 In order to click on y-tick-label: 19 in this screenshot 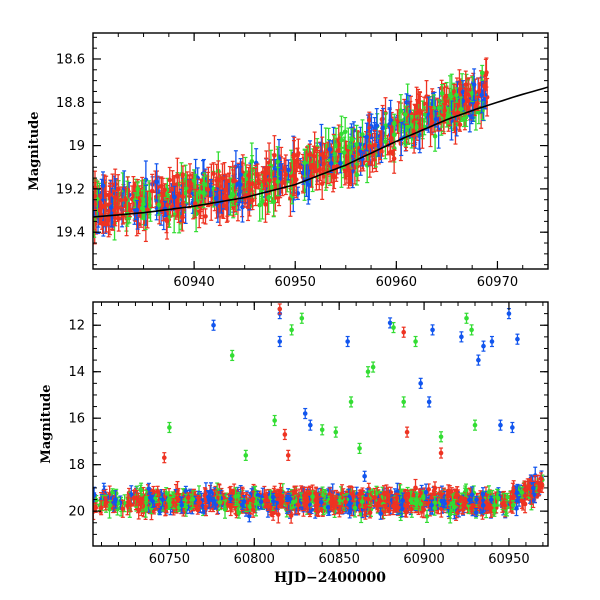, I will do `click(76, 146)`.